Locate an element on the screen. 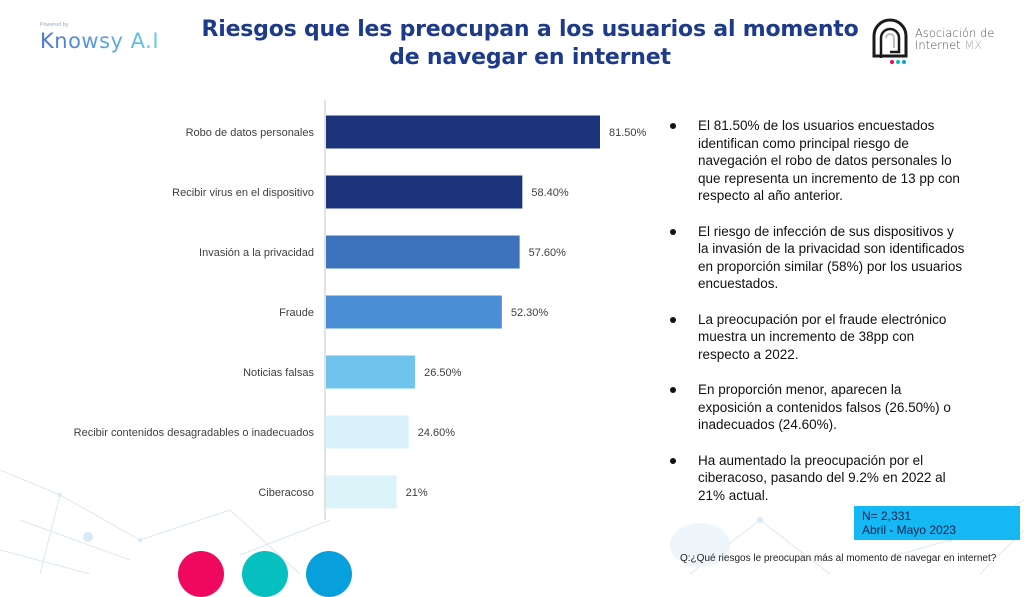 This screenshot has height=597, width=1024. data-label: 81.50% is located at coordinates (628, 133).